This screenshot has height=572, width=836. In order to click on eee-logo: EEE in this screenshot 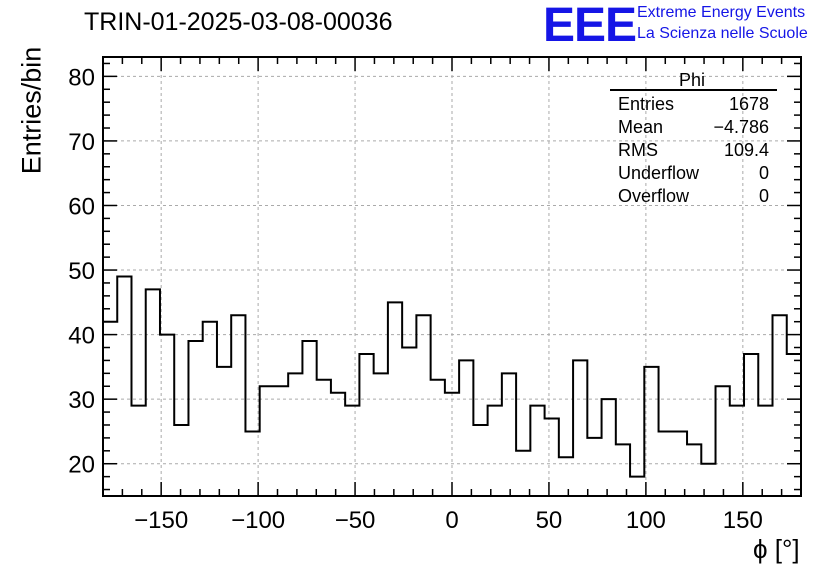, I will do `click(590, 26)`.